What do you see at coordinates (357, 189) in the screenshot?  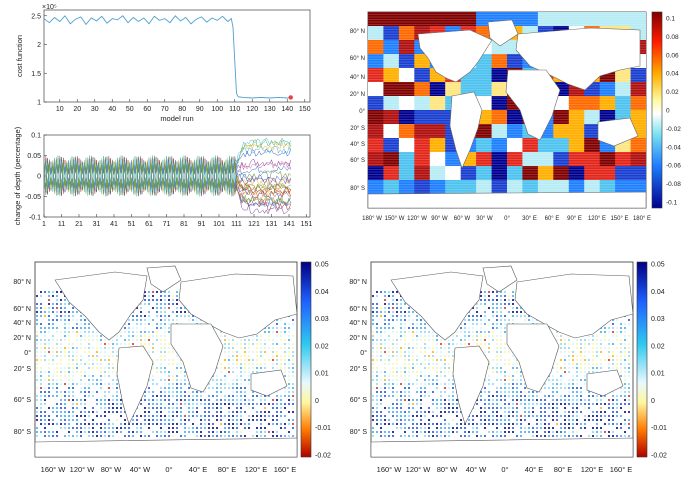 I see `region-lat-label: 80° S` at bounding box center [357, 189].